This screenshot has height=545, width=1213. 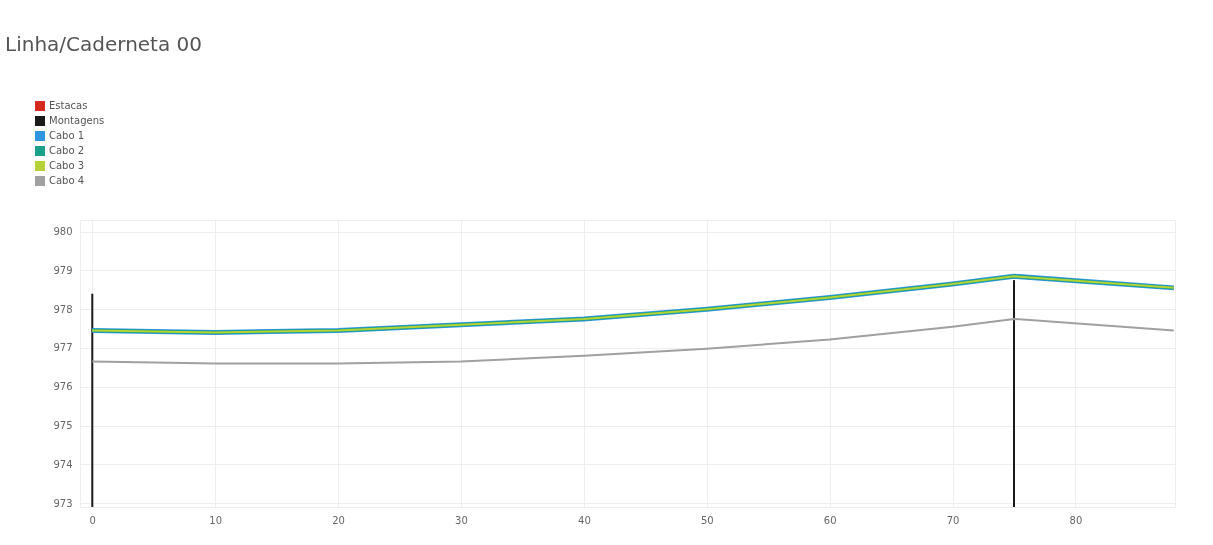 What do you see at coordinates (707, 520) in the screenshot?
I see `x-tick-label: 50` at bounding box center [707, 520].